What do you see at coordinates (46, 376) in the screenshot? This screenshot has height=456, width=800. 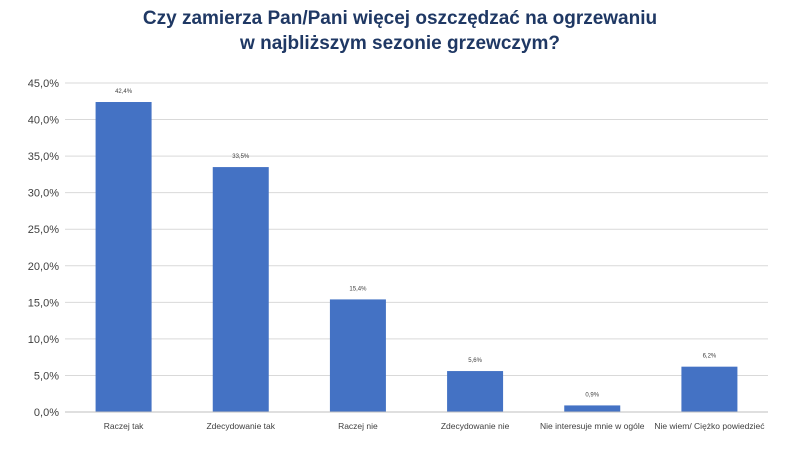 I see `y-tick-label: 5,0%` at bounding box center [46, 376].